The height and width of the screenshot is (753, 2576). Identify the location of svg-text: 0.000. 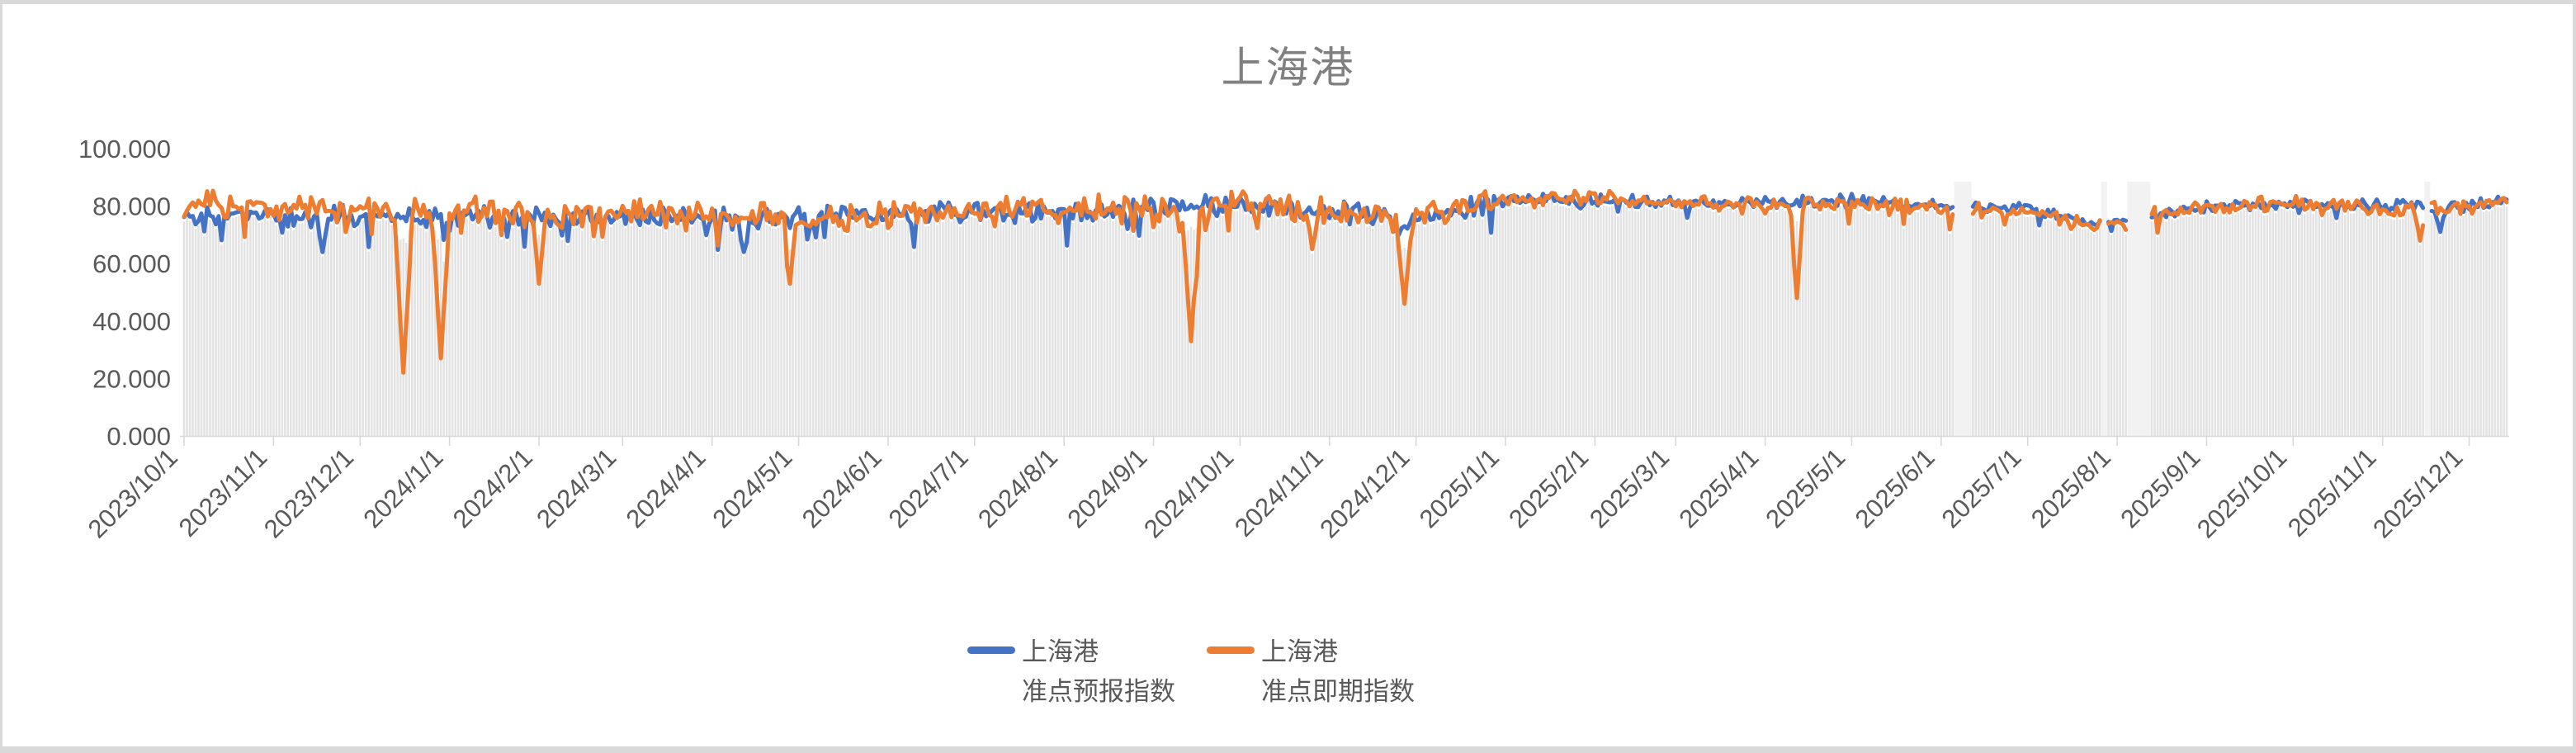
(138, 436).